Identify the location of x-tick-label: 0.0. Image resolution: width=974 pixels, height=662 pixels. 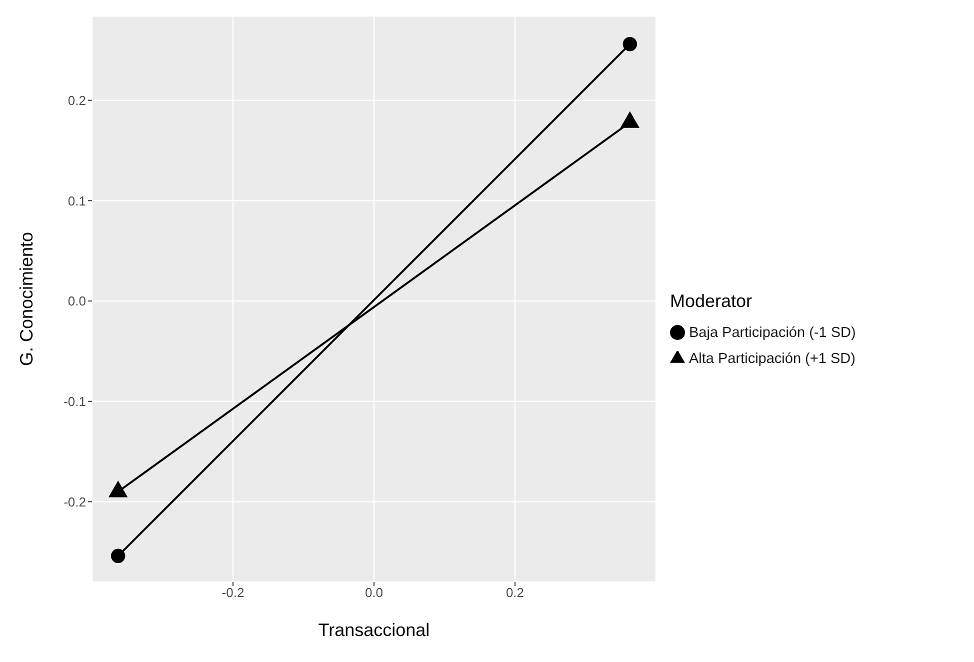
(374, 592).